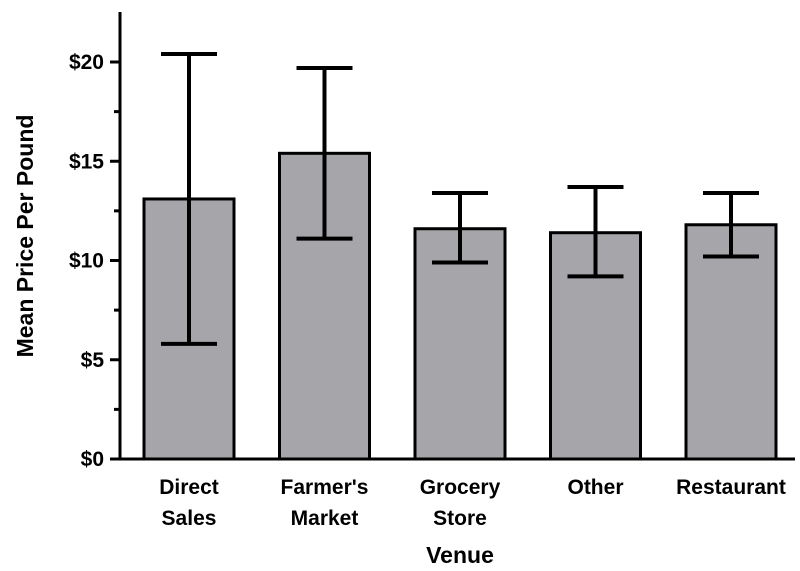  I want to click on x-category-label: Restaurant, so click(731, 487).